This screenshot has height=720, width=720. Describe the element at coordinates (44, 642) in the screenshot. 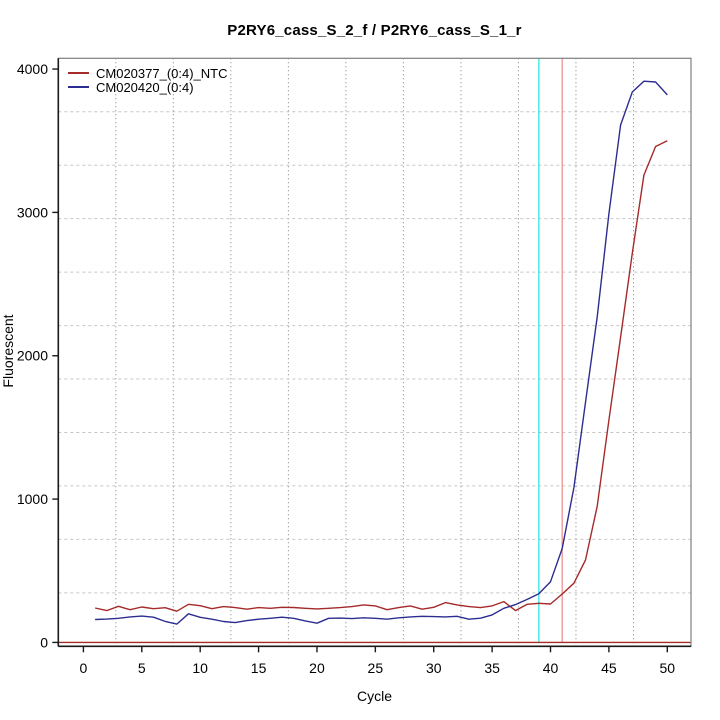

I see `y-tick-label: 0` at that location.